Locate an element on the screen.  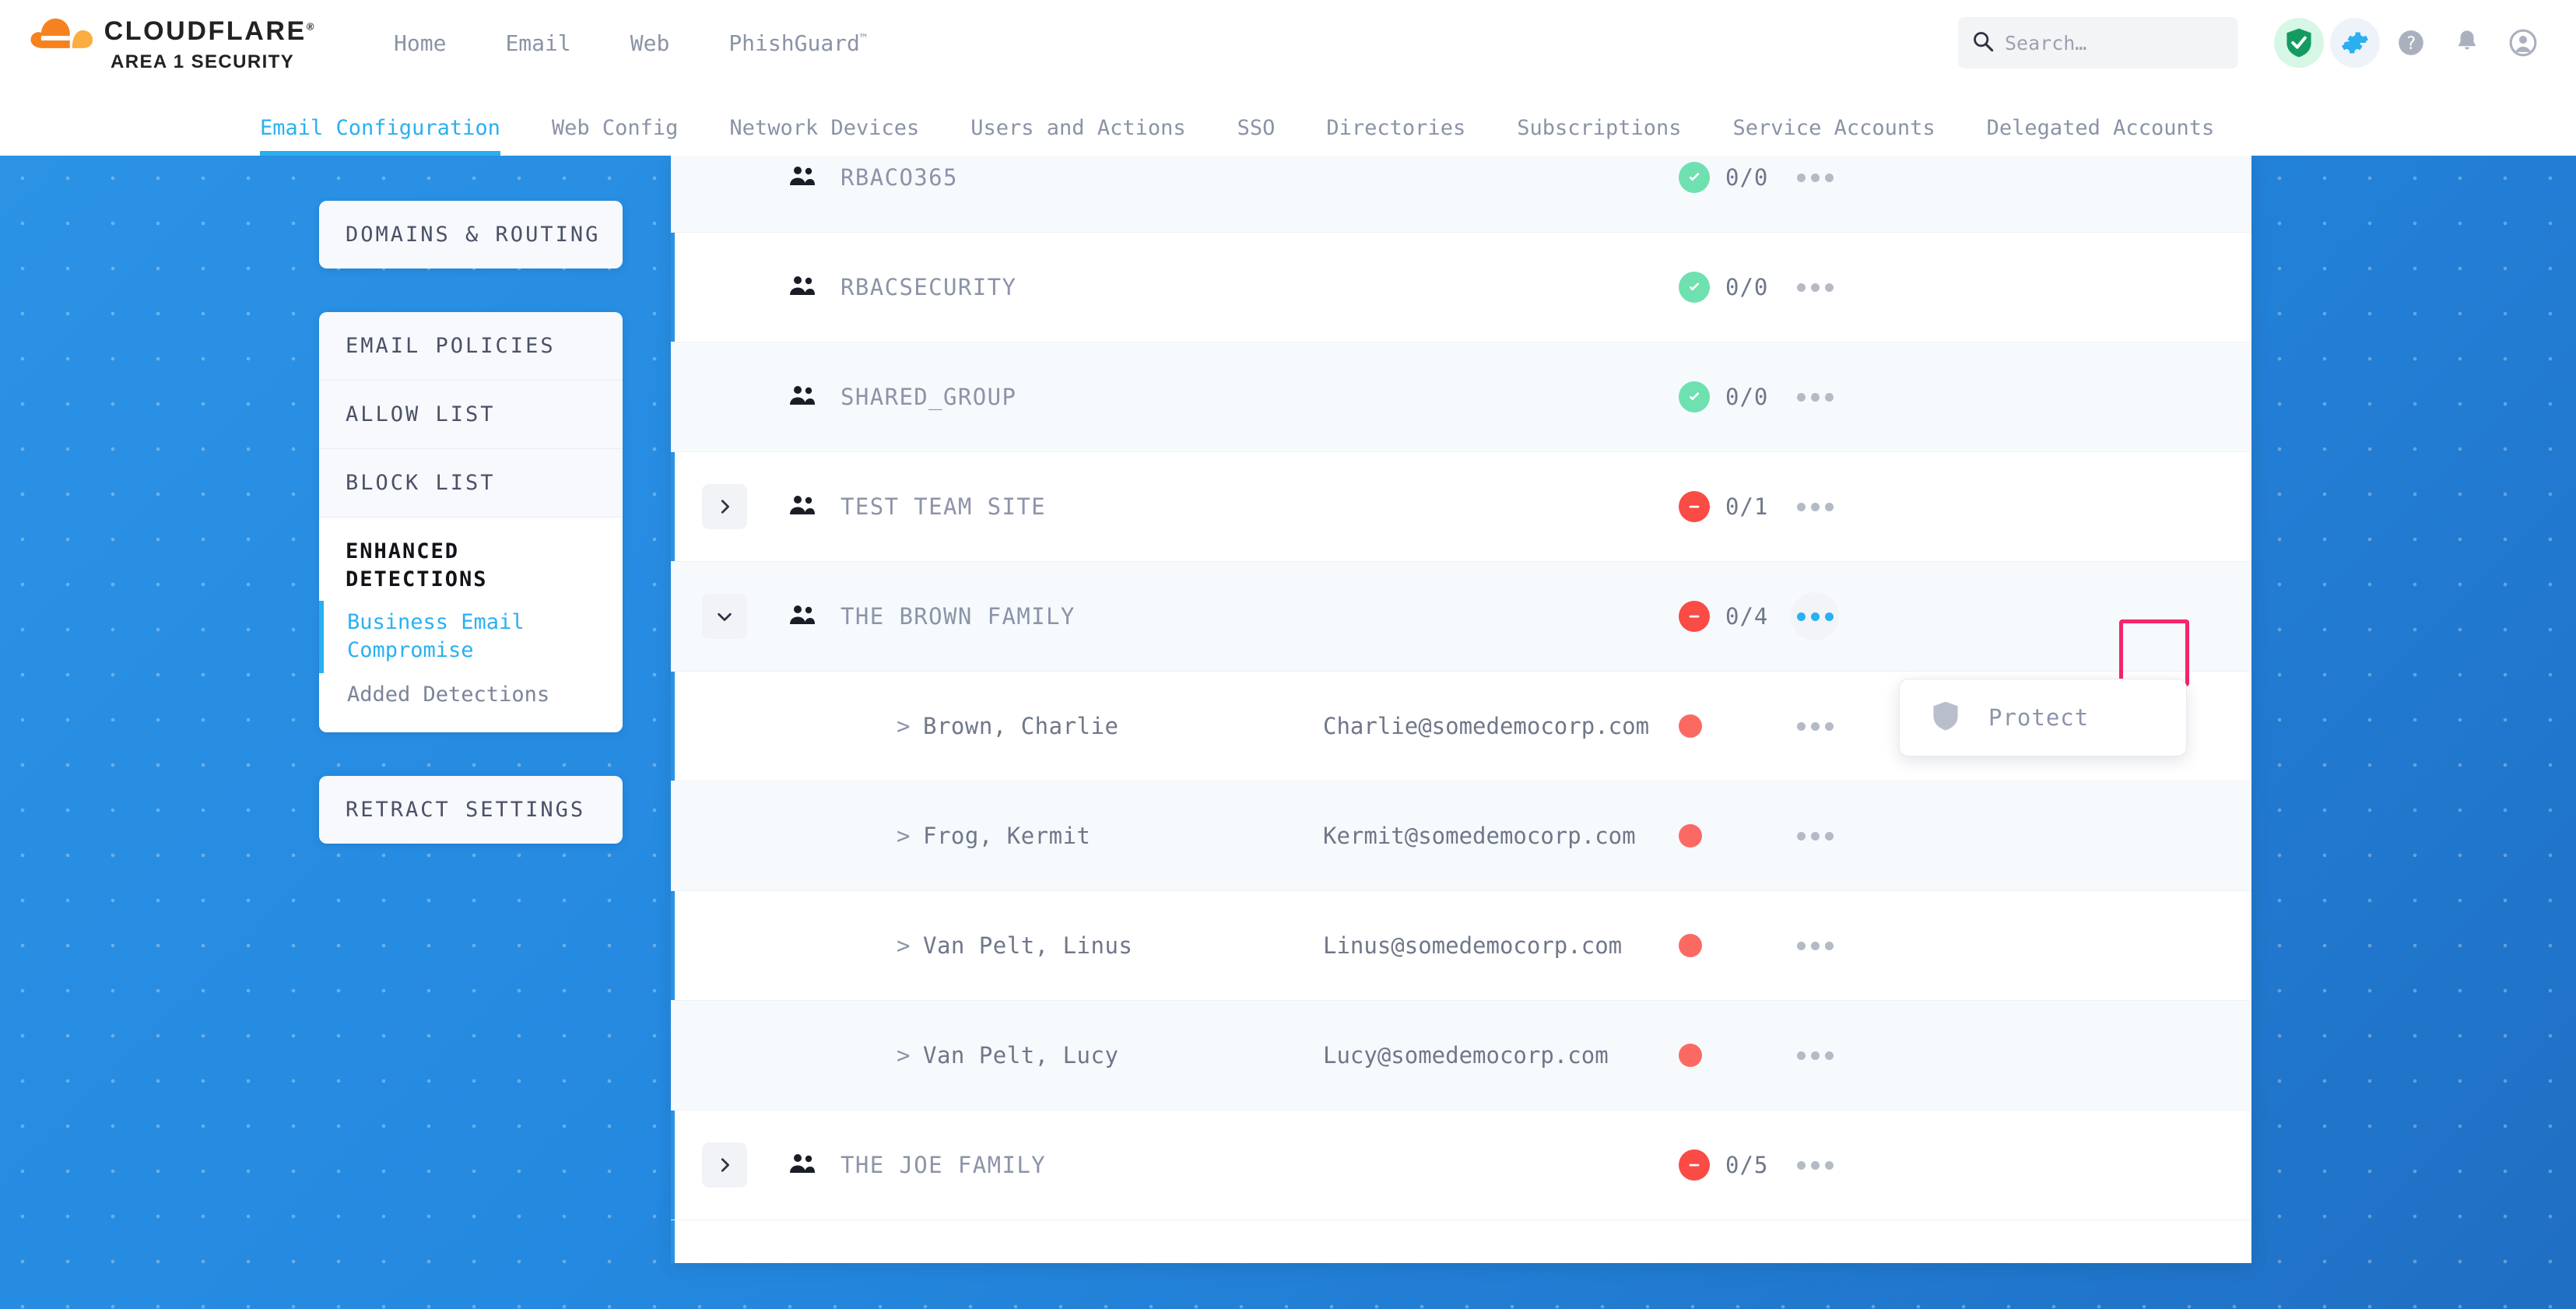
account-icon is located at coordinates (2523, 43).